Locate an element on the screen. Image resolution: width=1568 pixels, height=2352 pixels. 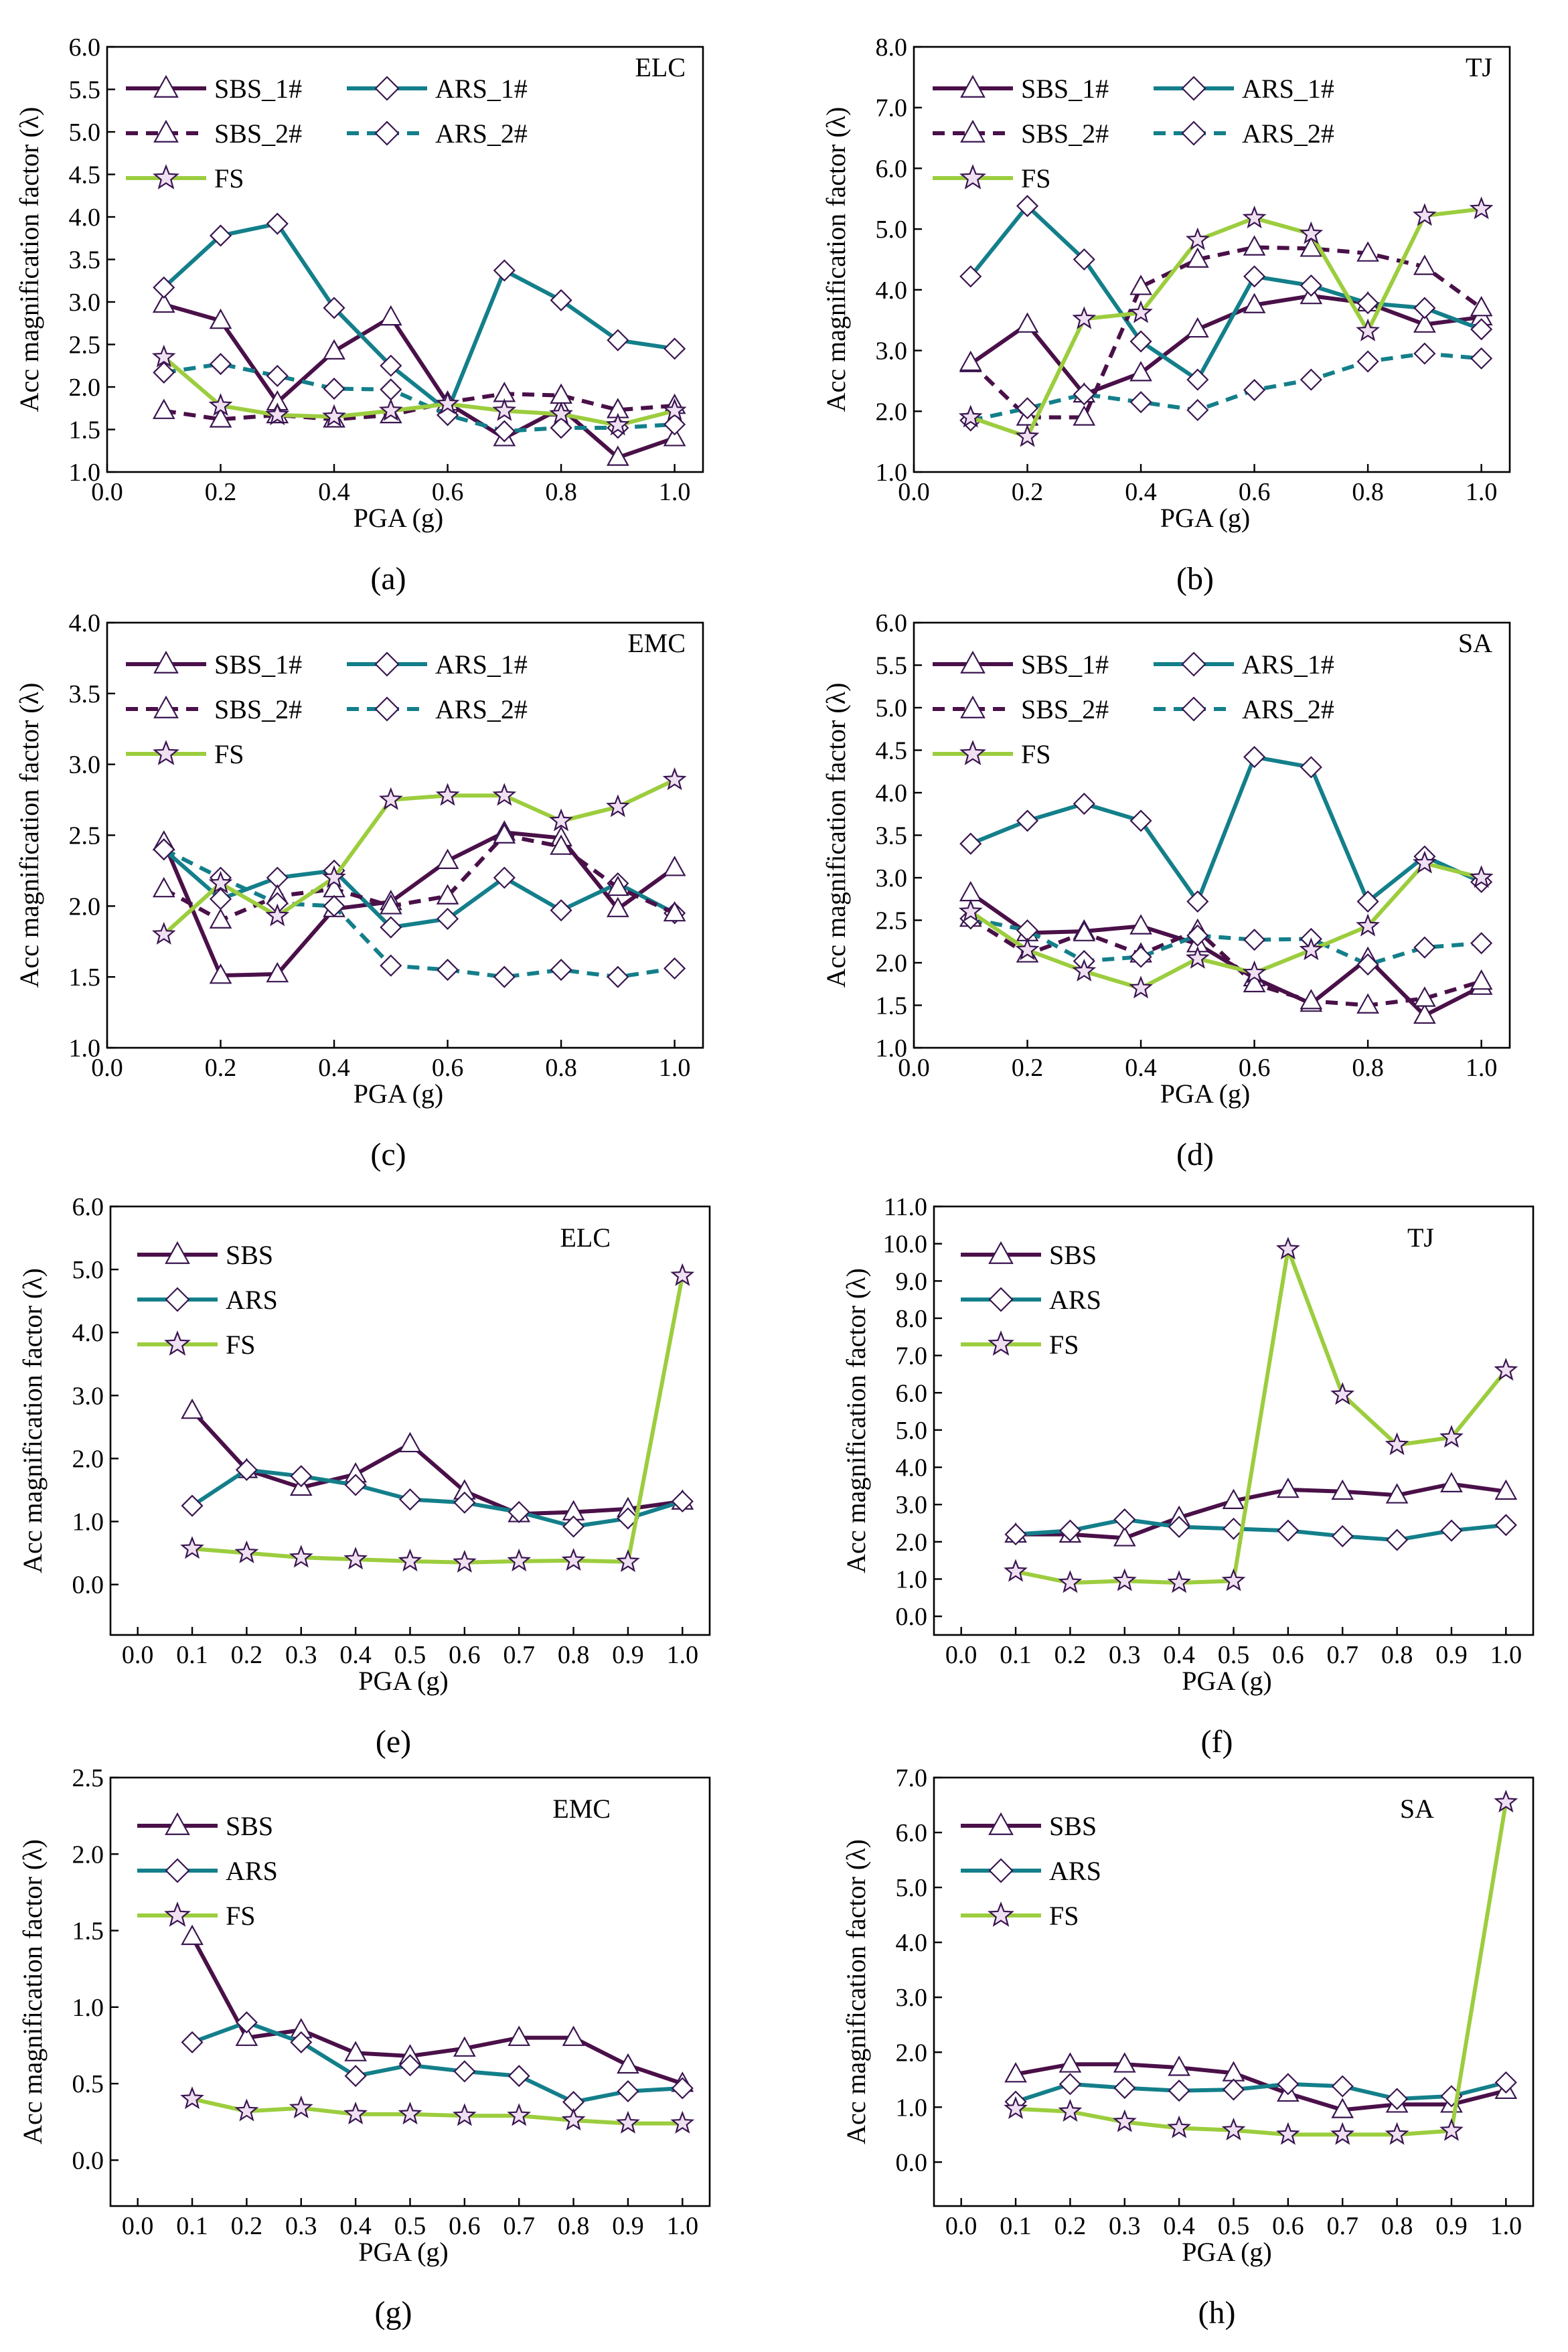
x-axis: 0.0 0.1 0.2 0.3 0.4 0.5 0.6 0.7 0.8 0.9 1.0 is located at coordinates (1233, 1648).